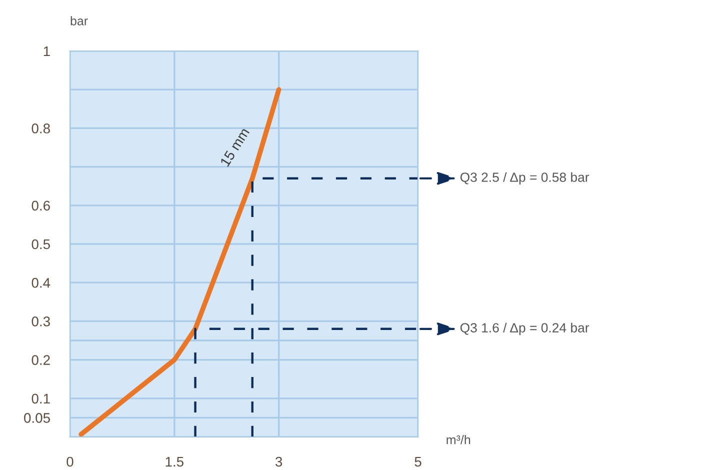  Describe the element at coordinates (47, 51) in the screenshot. I see `y-tick-label: 1` at that location.